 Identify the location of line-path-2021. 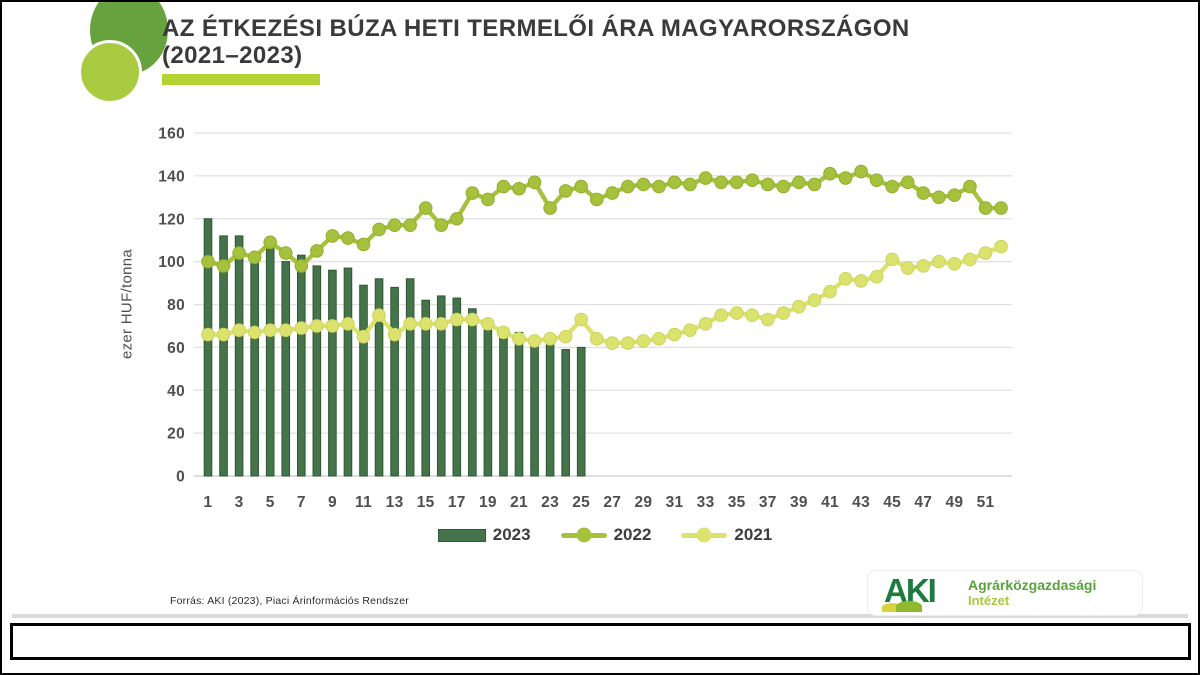
(604, 295).